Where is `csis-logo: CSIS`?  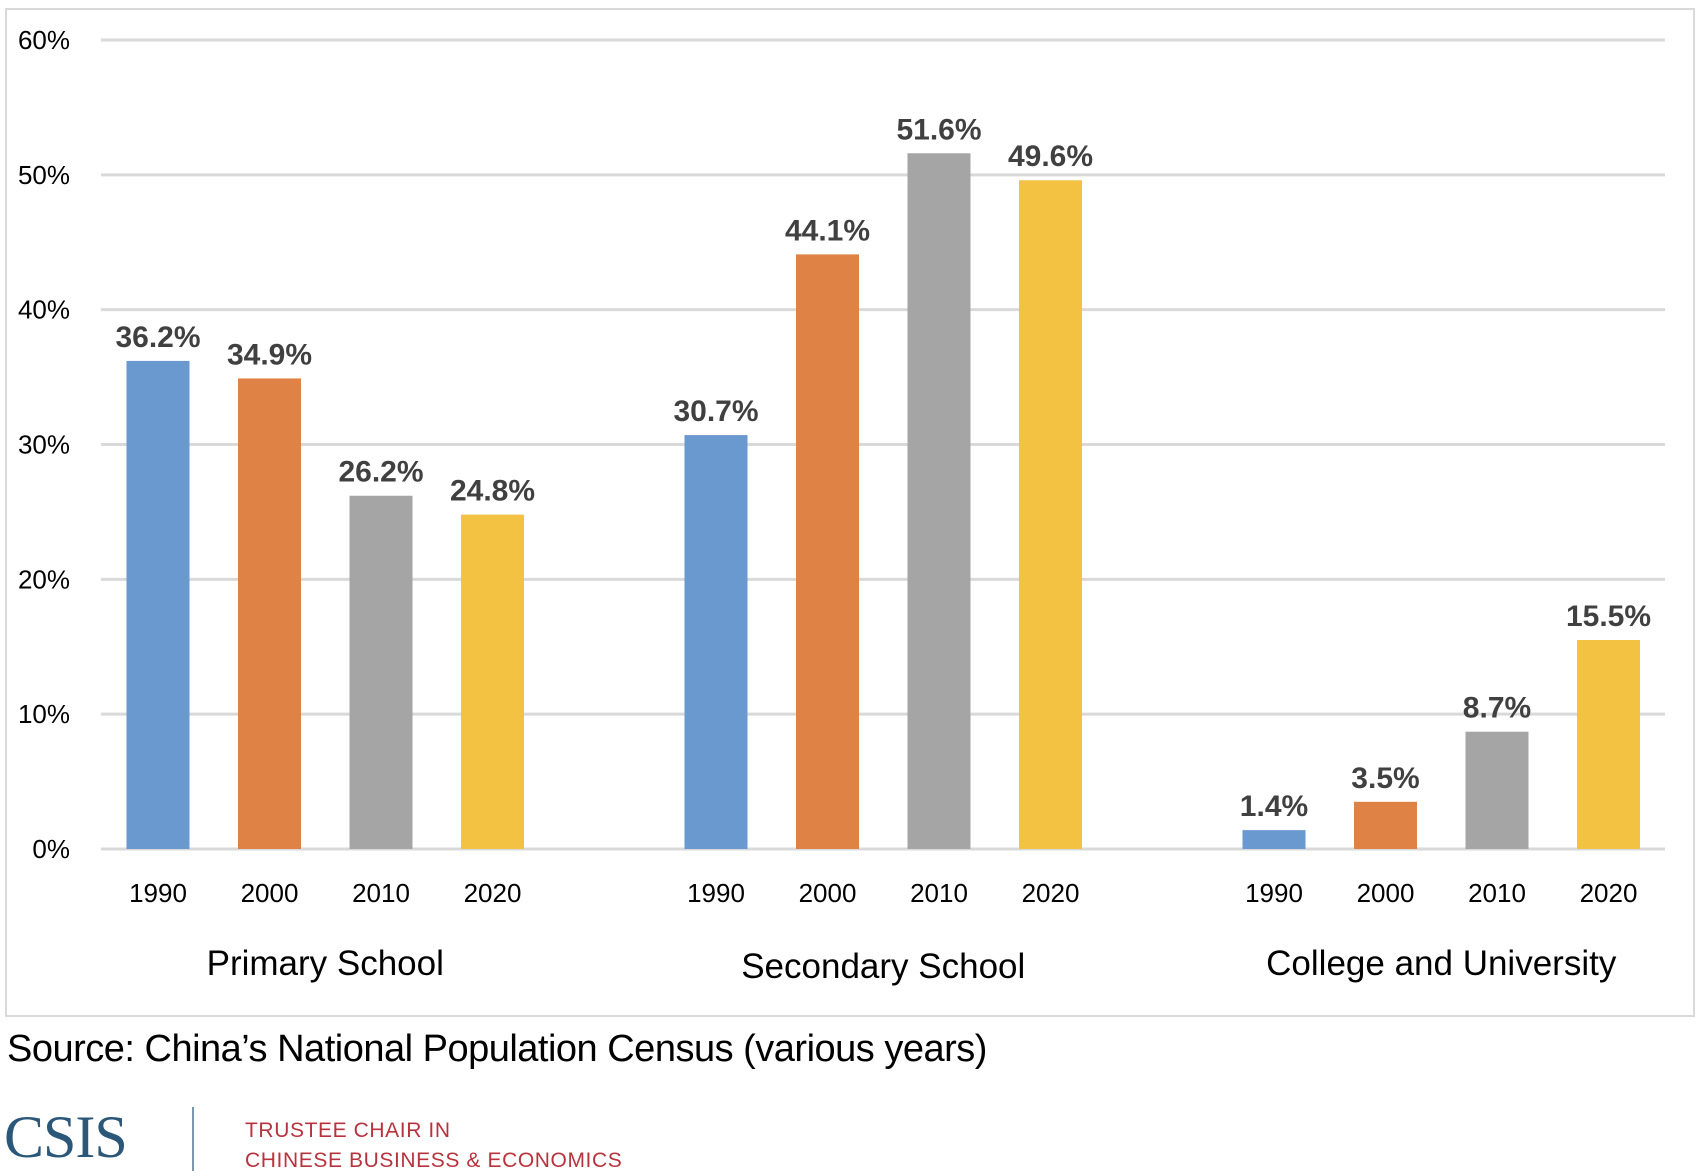
csis-logo: CSIS is located at coordinates (66, 1137).